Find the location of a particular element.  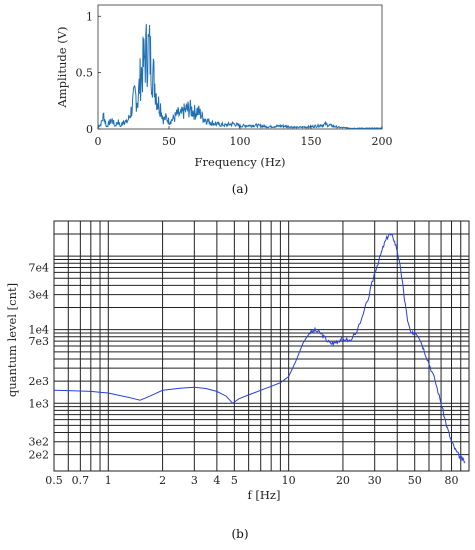

chart-b-xtick-label: 0.5 is located at coordinates (54, 480).